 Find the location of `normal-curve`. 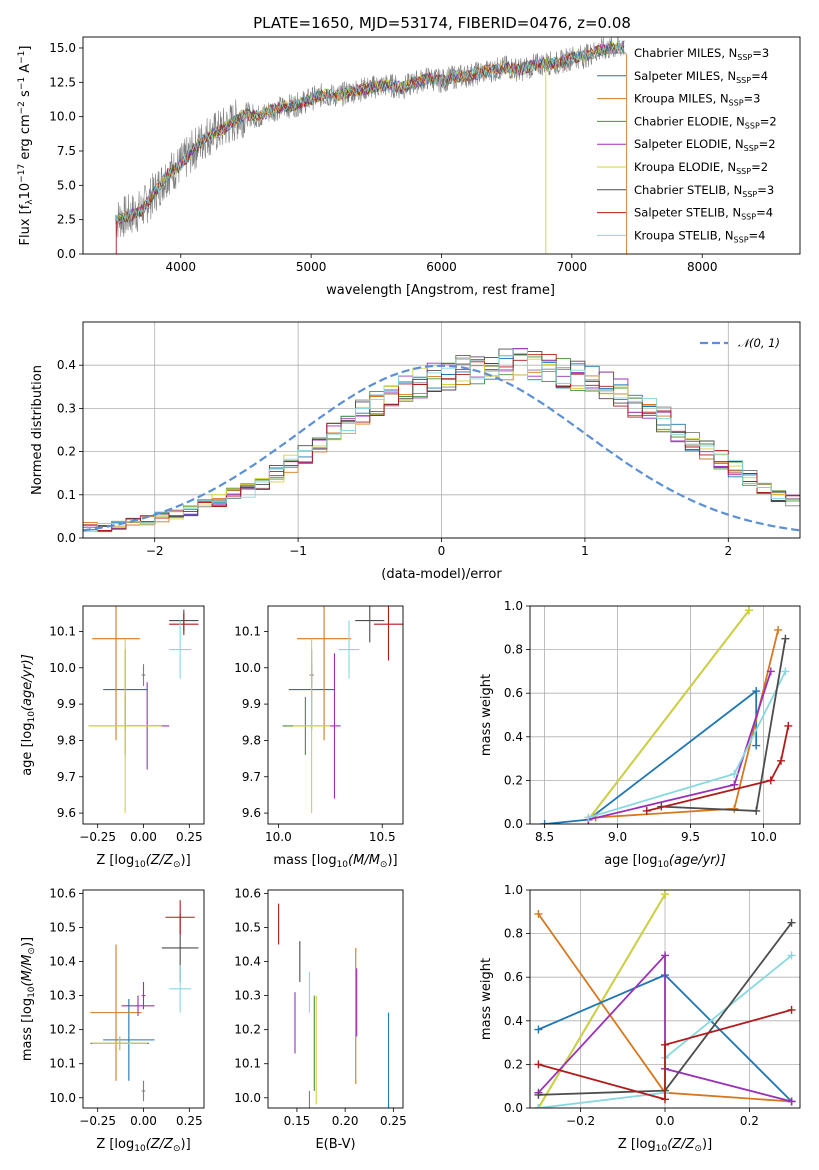

normal-curve is located at coordinates (441, 448).